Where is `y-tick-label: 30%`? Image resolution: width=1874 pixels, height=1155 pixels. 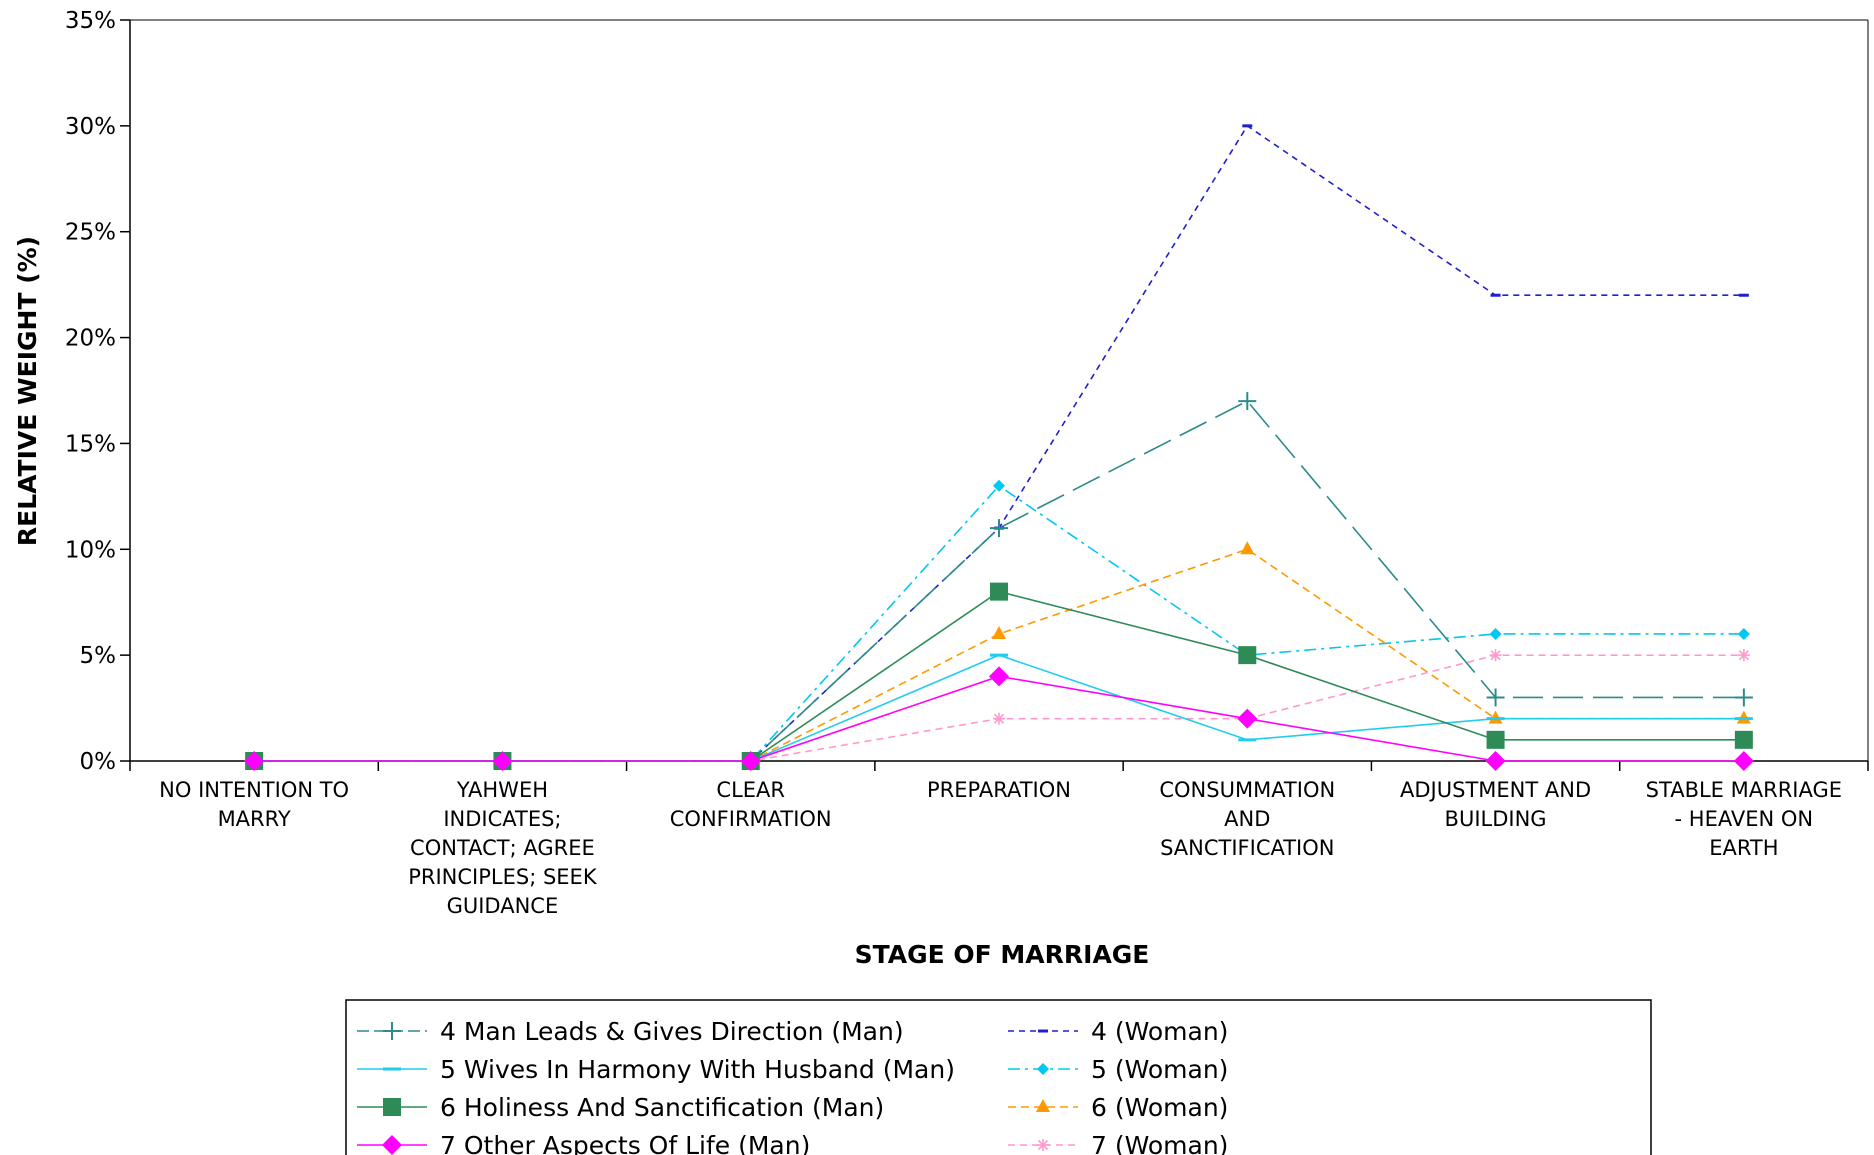
y-tick-label: 30% is located at coordinates (90, 127).